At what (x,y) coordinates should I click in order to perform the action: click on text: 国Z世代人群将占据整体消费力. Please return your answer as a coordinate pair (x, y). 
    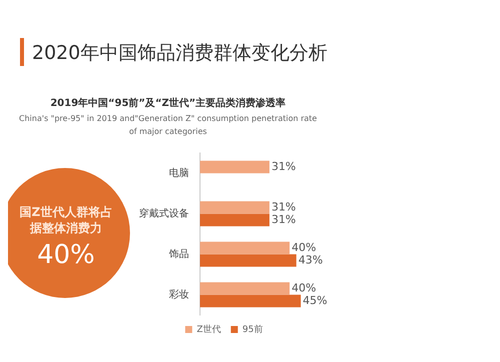
    Looking at the image, I should click on (66, 220).